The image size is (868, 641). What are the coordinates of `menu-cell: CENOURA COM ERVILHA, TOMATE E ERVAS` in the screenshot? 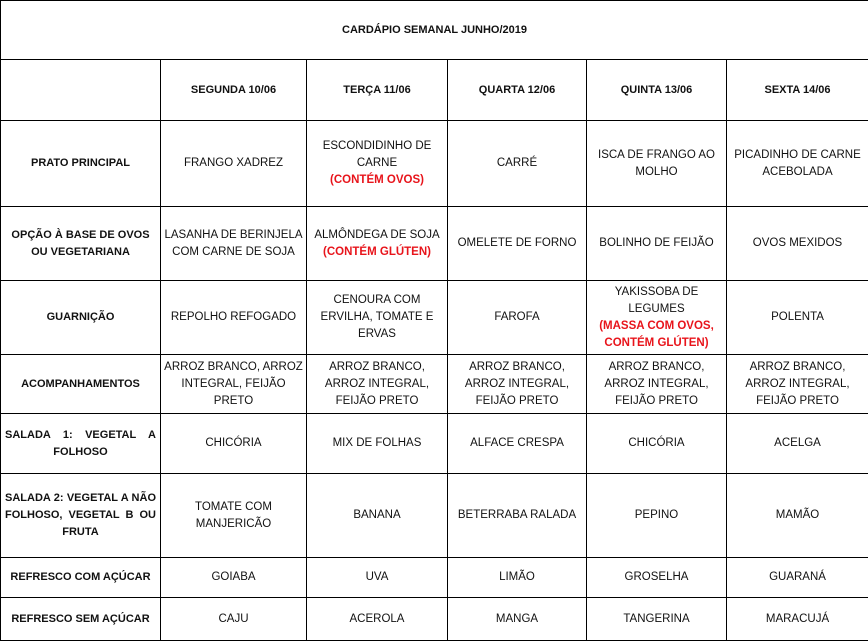 It's located at (377, 317).